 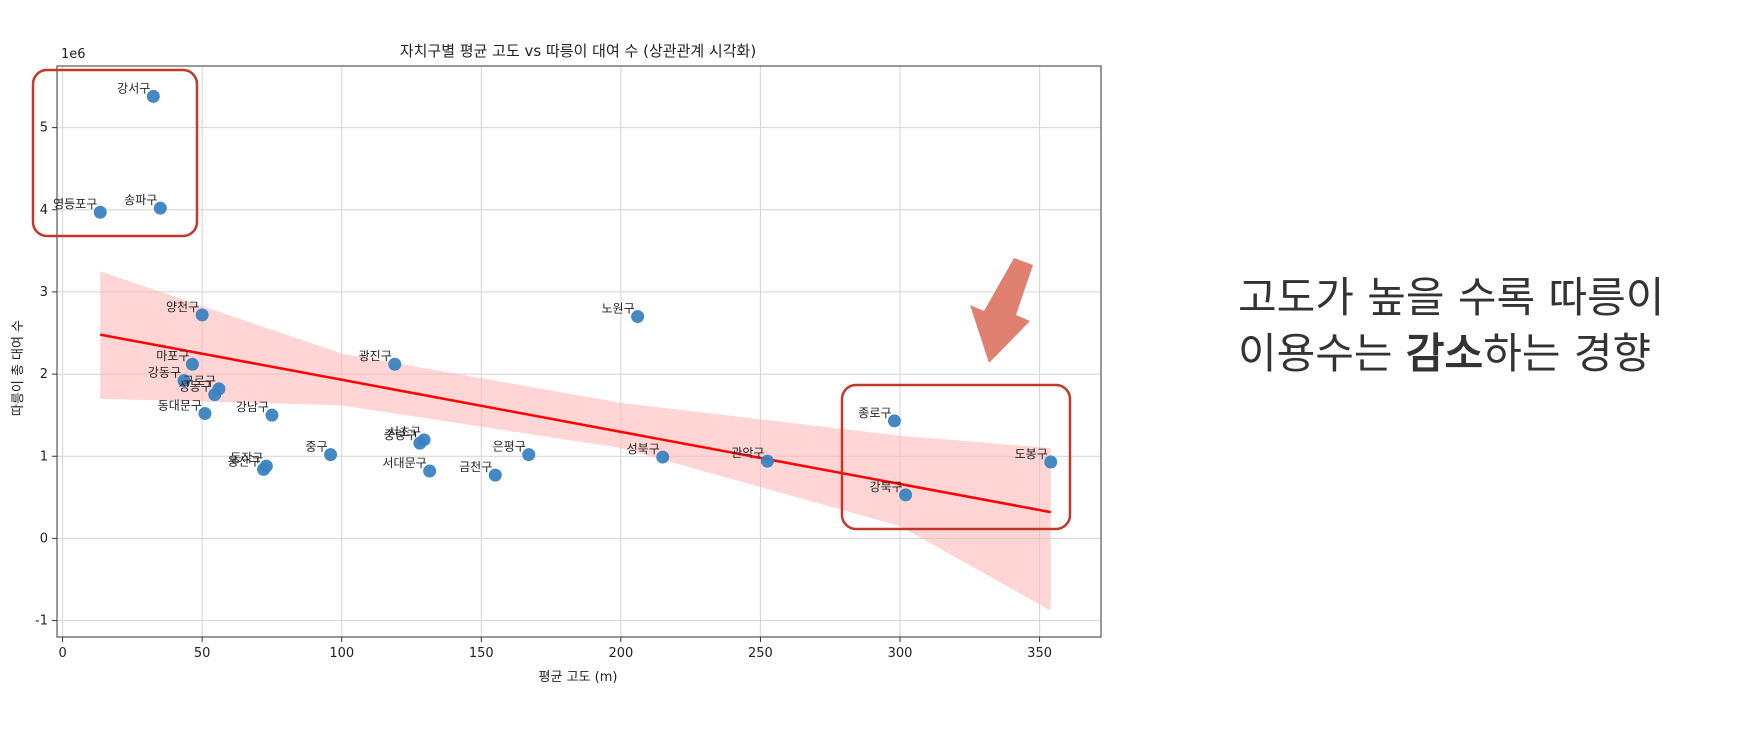 What do you see at coordinates (140, 200) in the screenshot?
I see `data-point-label: 송파구` at bounding box center [140, 200].